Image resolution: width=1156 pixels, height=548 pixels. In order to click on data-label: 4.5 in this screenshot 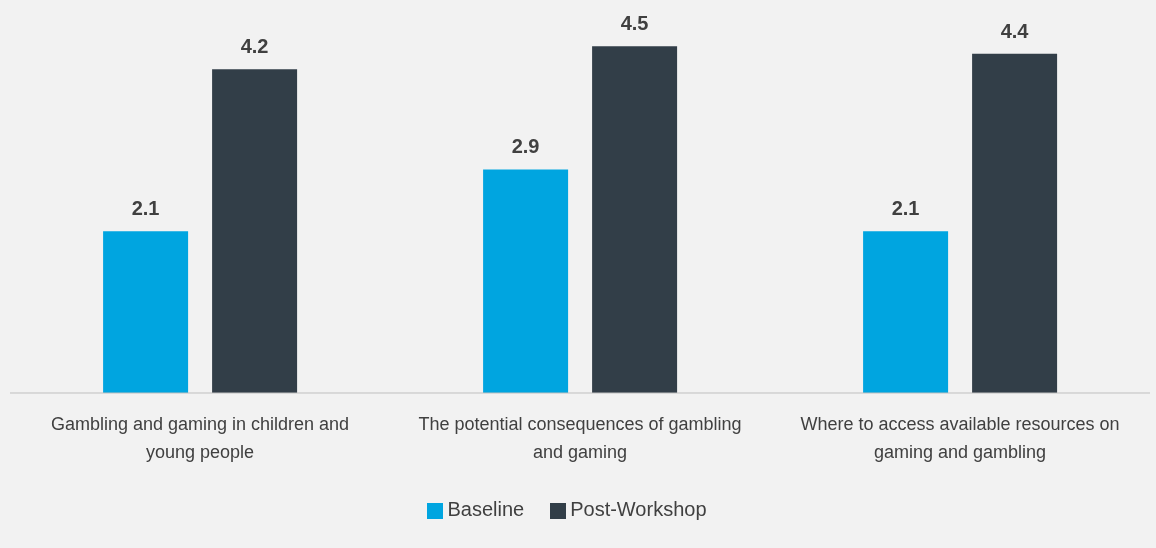, I will do `click(634, 23)`.